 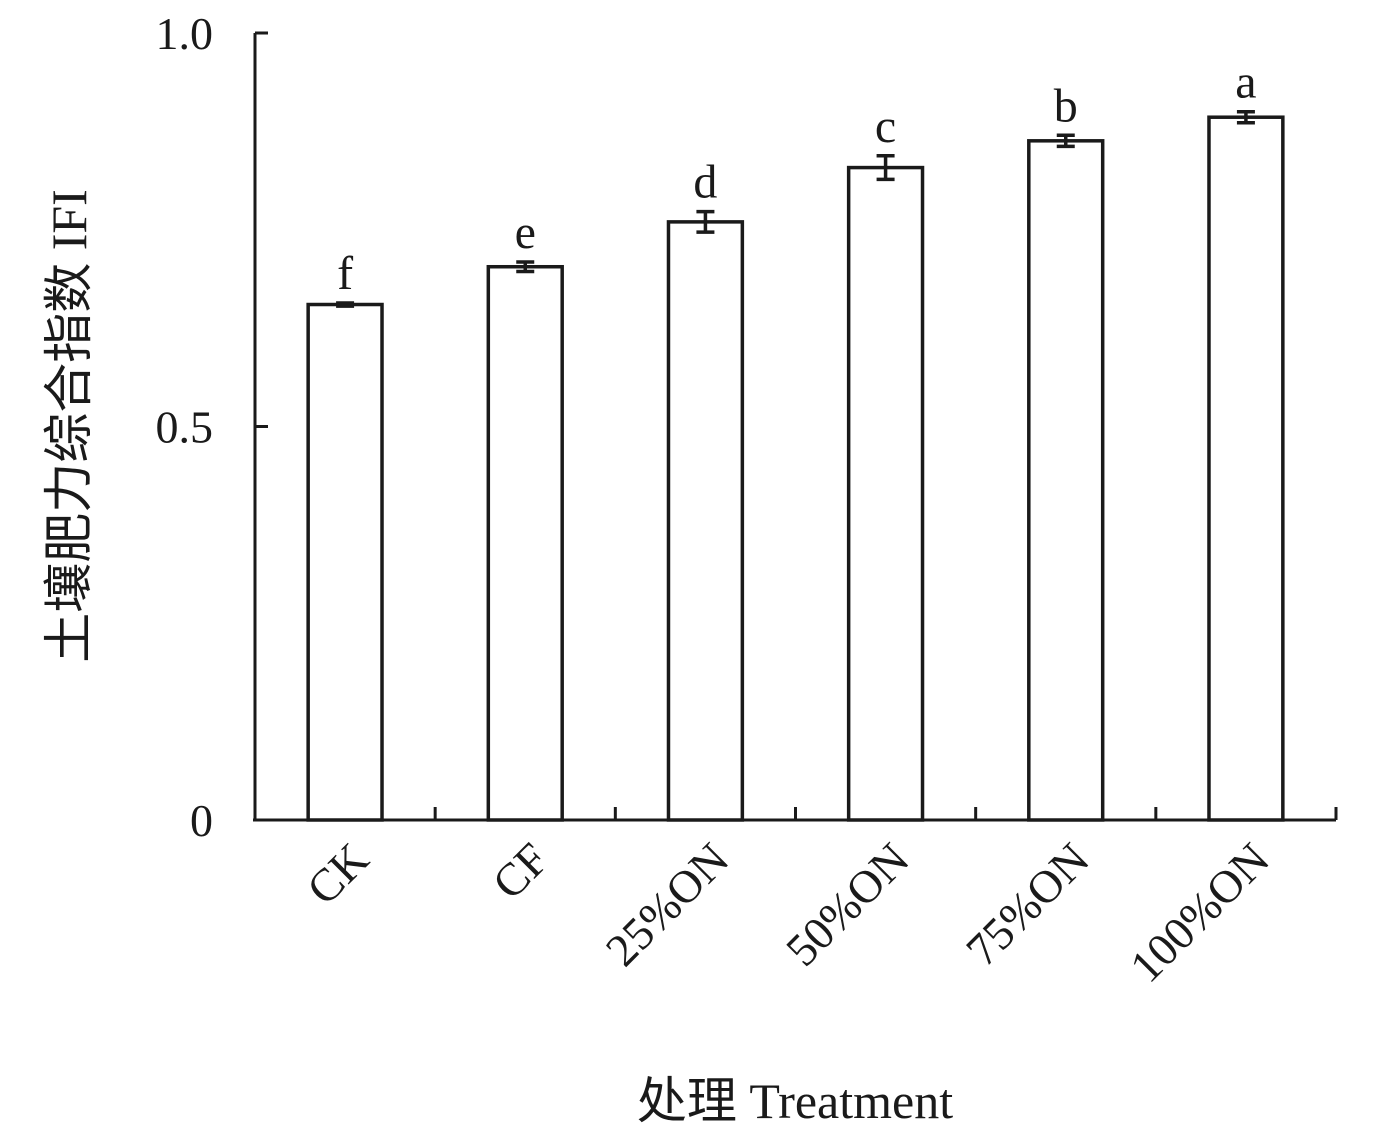 I want to click on y-tick-label: 0.5, so click(x=185, y=427).